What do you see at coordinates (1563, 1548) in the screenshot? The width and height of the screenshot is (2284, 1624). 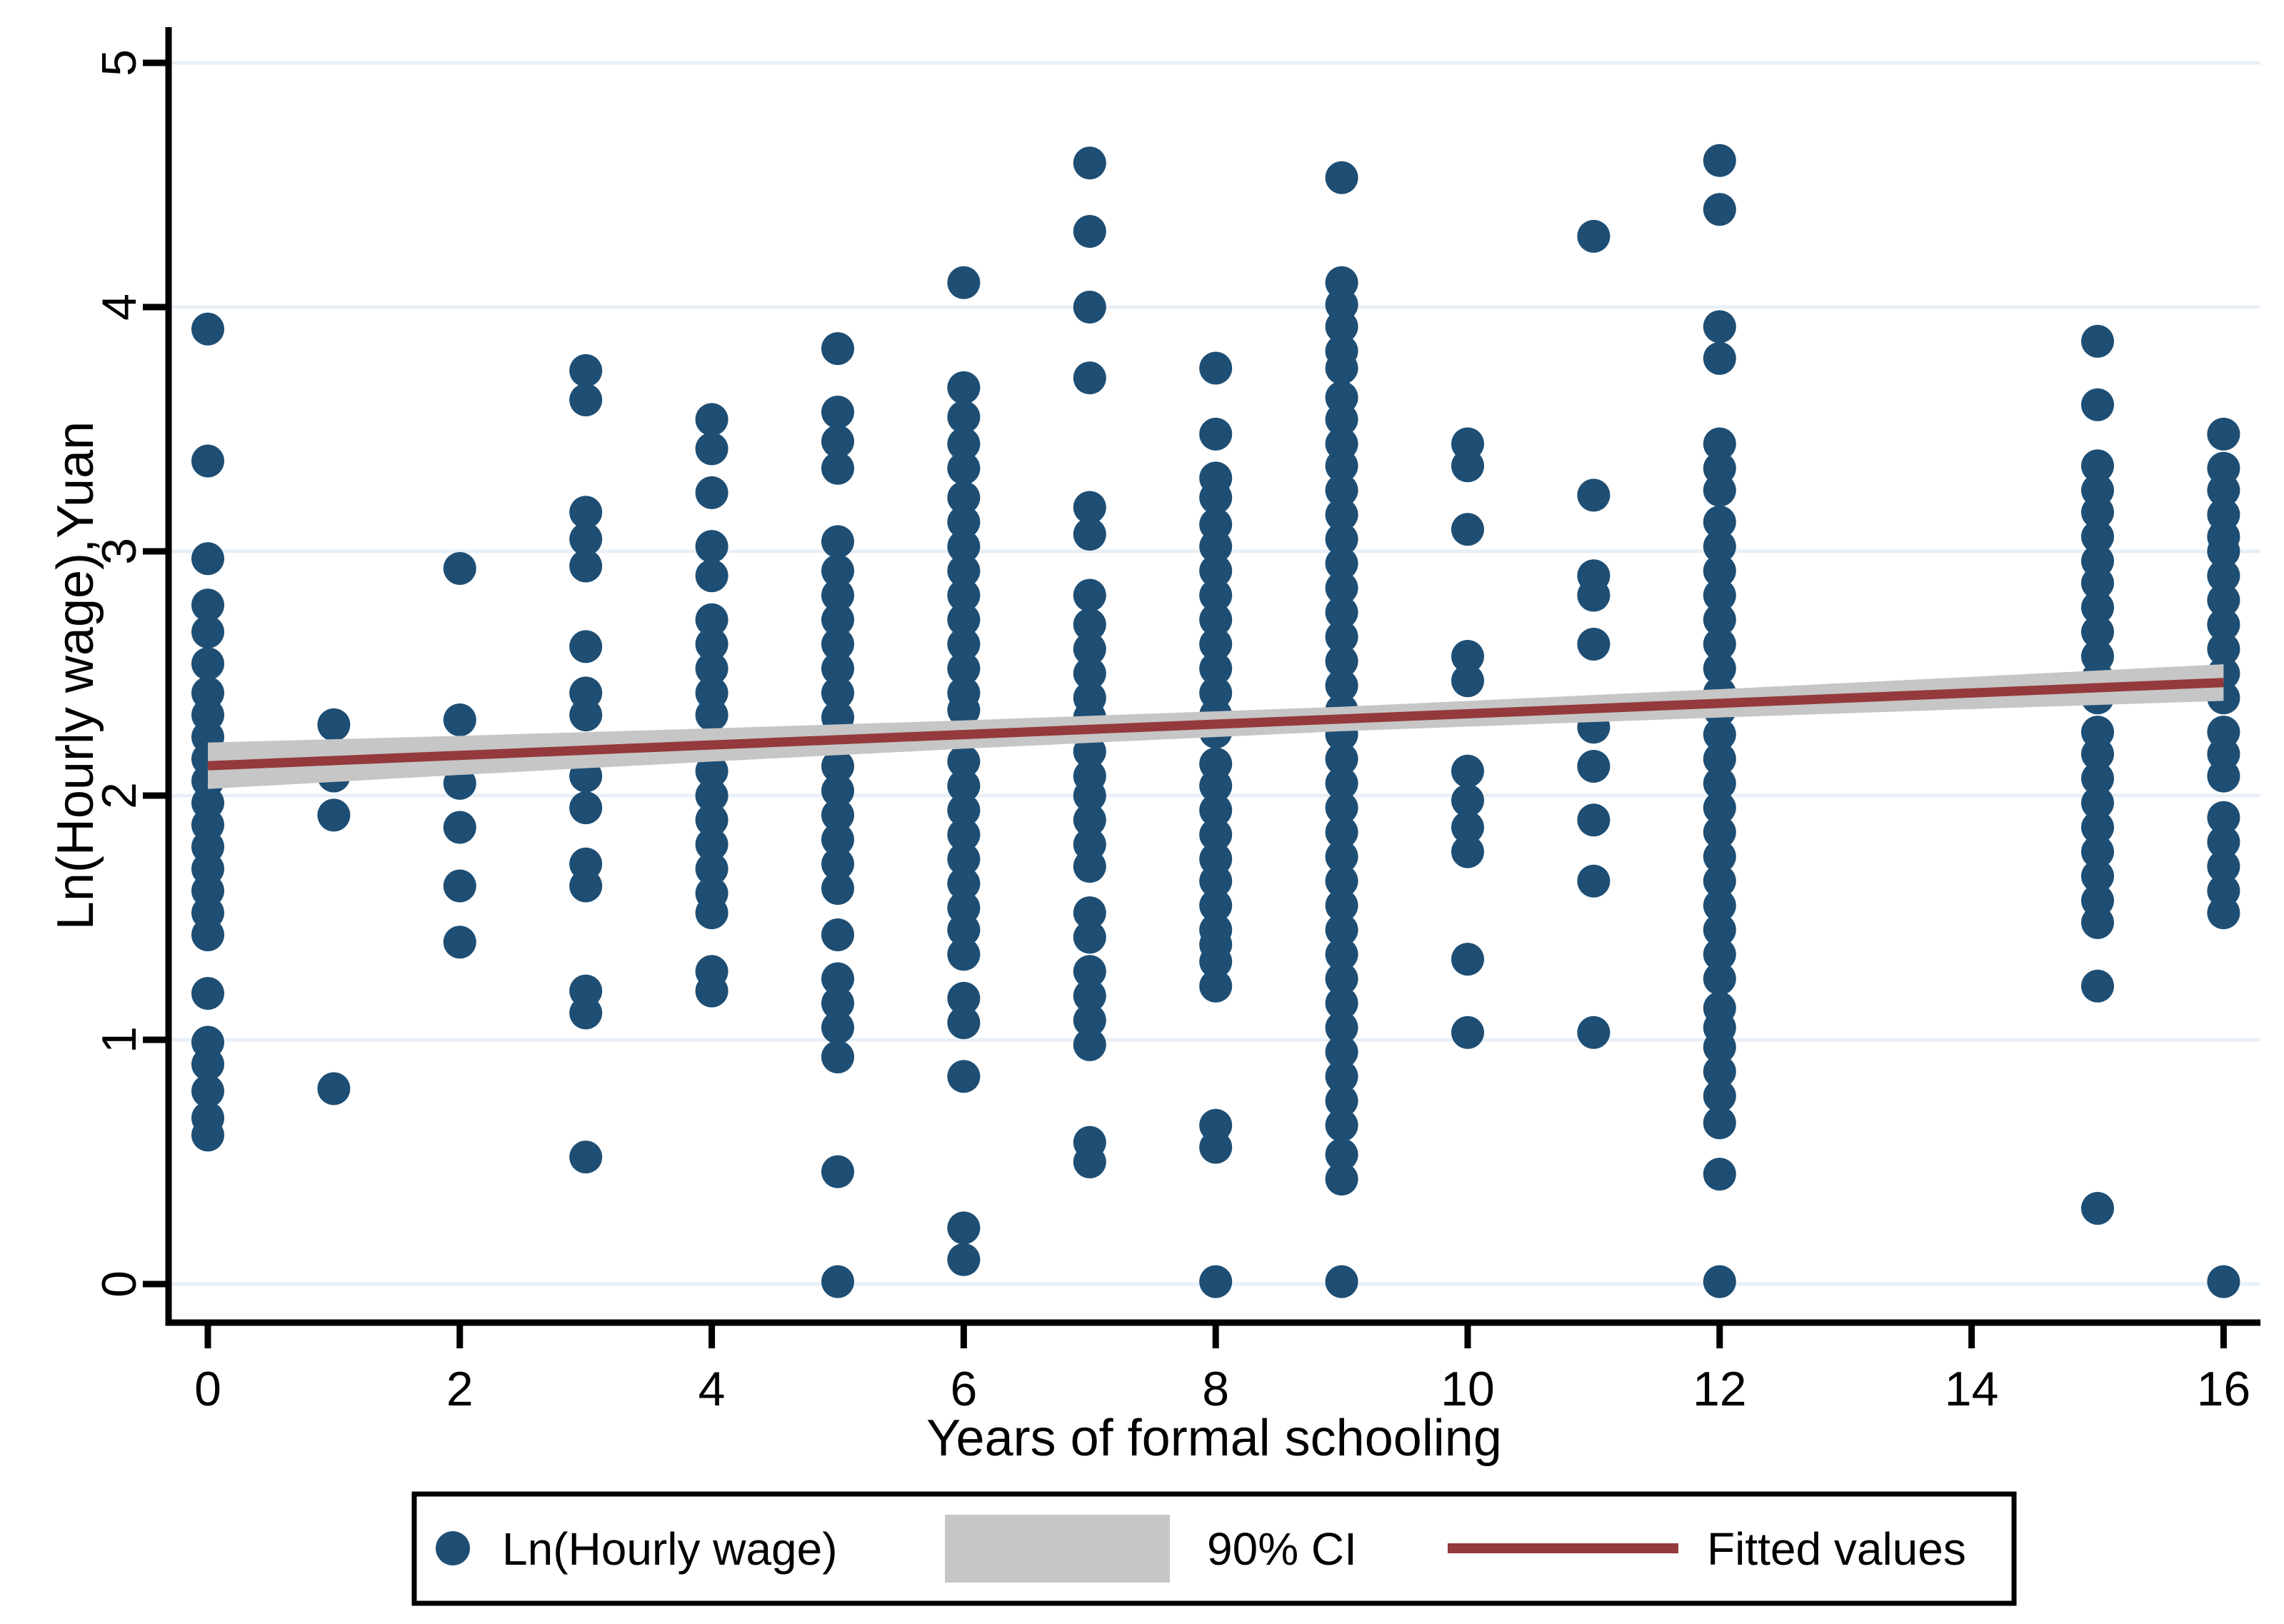 I see `legend-marker-line-icon` at bounding box center [1563, 1548].